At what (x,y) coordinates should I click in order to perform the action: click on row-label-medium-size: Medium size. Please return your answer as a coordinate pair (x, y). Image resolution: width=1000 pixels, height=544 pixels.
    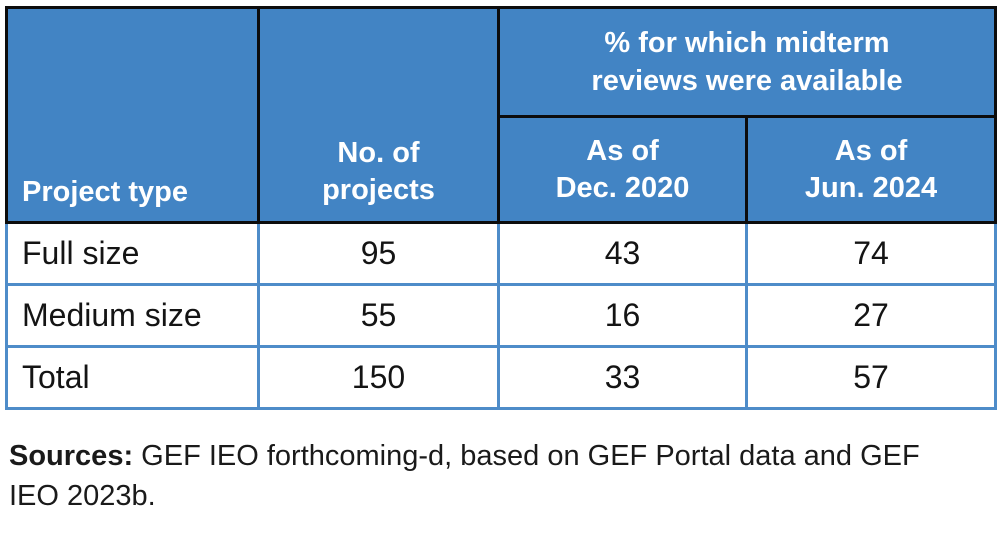
    Looking at the image, I should click on (132, 315).